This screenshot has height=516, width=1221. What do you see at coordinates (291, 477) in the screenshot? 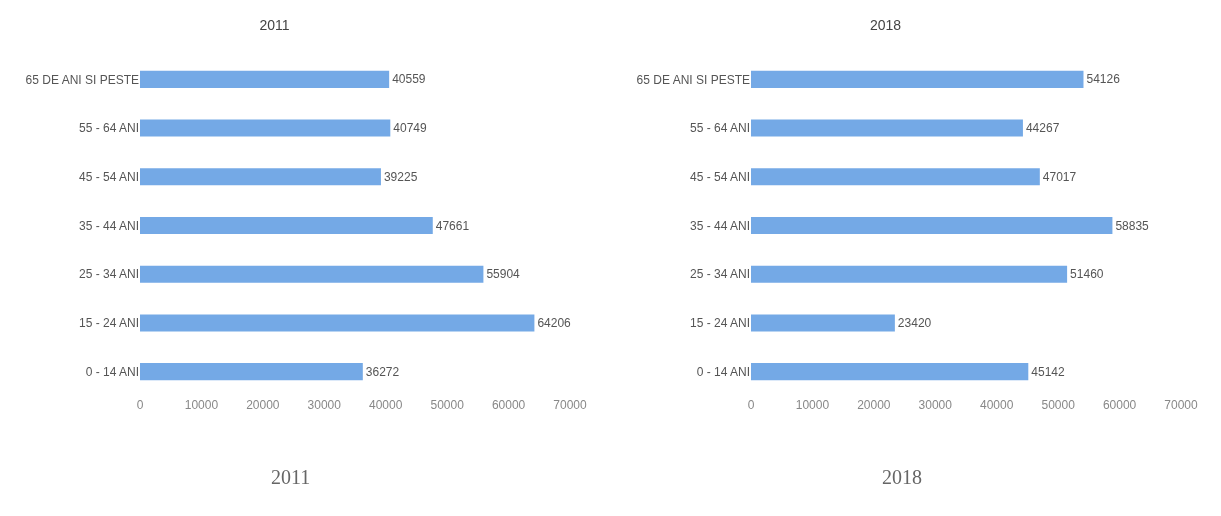
I see `text: 2011` at bounding box center [291, 477].